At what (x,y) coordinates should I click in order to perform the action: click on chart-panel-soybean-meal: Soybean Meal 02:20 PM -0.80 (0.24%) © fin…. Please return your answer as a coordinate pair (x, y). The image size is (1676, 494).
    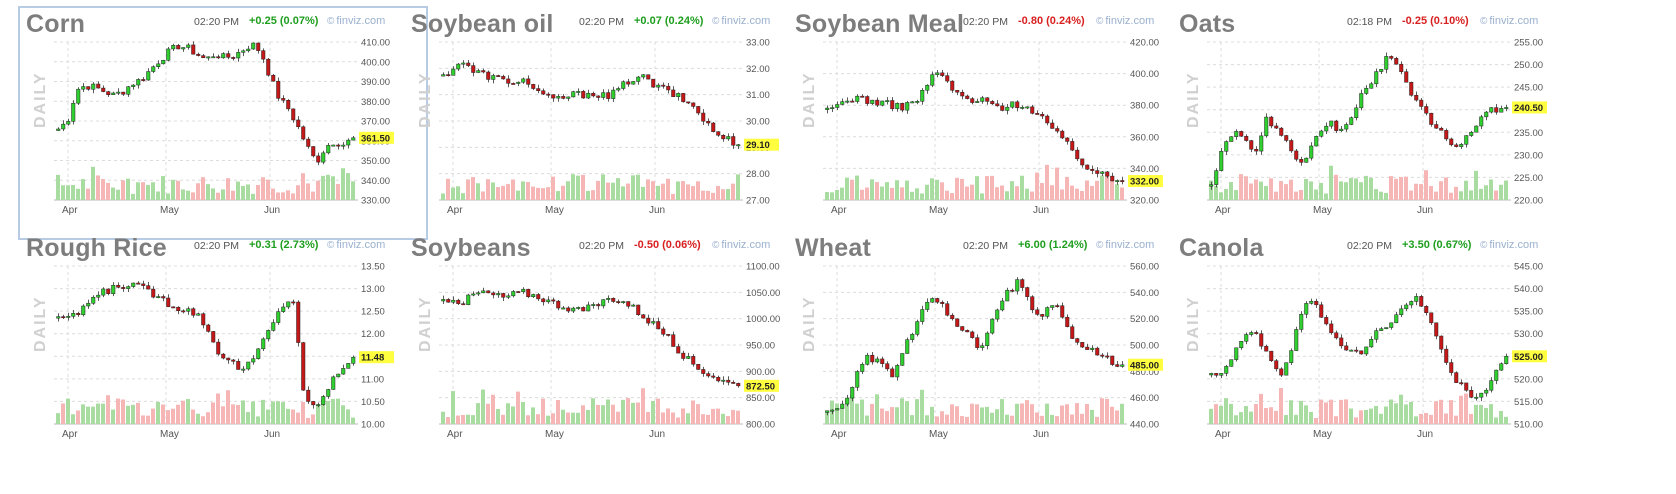
    Looking at the image, I should click on (992, 123).